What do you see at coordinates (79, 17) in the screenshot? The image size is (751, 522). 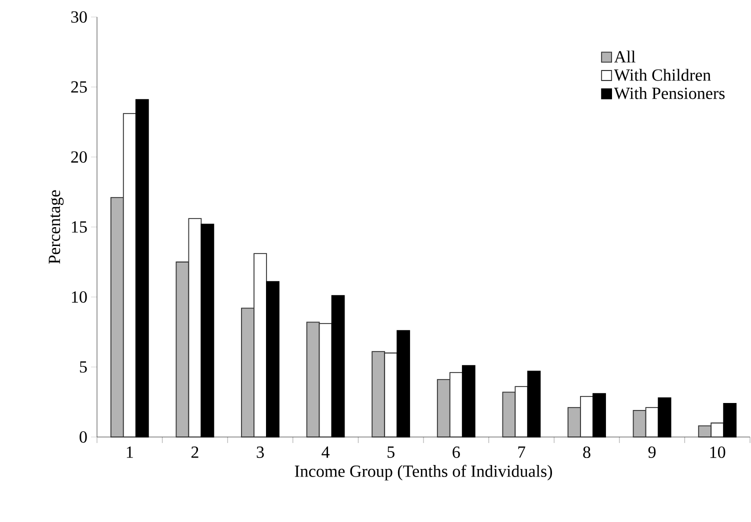 I see `y-tick-label: 30` at bounding box center [79, 17].